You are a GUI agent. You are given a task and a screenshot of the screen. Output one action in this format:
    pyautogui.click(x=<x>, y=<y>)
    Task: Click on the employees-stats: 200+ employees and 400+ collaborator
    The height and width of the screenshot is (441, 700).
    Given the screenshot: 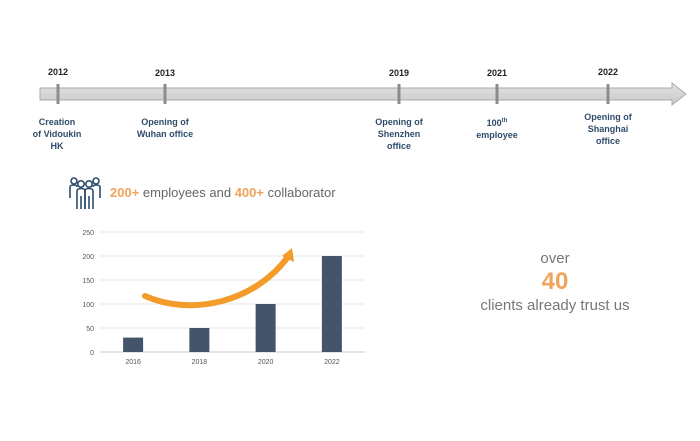 What is the action you would take?
    pyautogui.click(x=223, y=192)
    